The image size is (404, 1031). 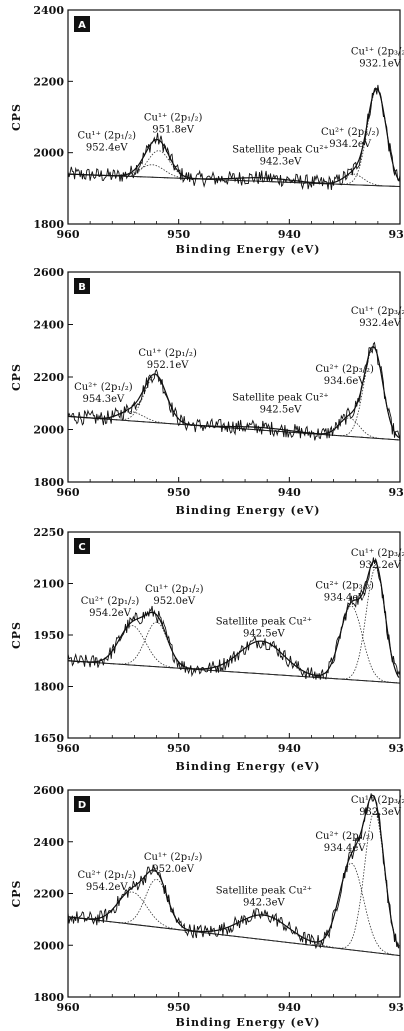 What do you see at coordinates (350, 144) in the screenshot?
I see `peak-annotation-line: 934.2eV` at bounding box center [350, 144].